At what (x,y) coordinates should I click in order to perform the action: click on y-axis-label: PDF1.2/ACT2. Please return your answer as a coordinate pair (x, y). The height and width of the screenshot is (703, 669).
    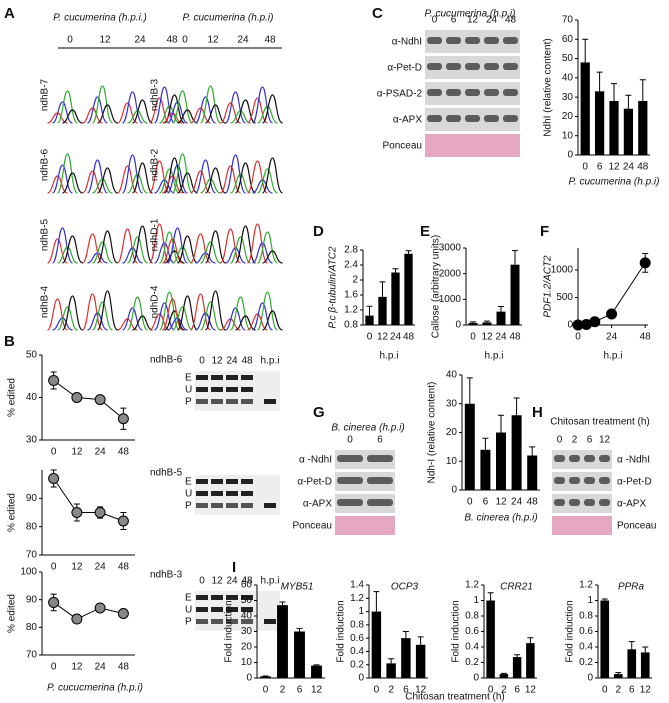
    Looking at the image, I should click on (548, 286).